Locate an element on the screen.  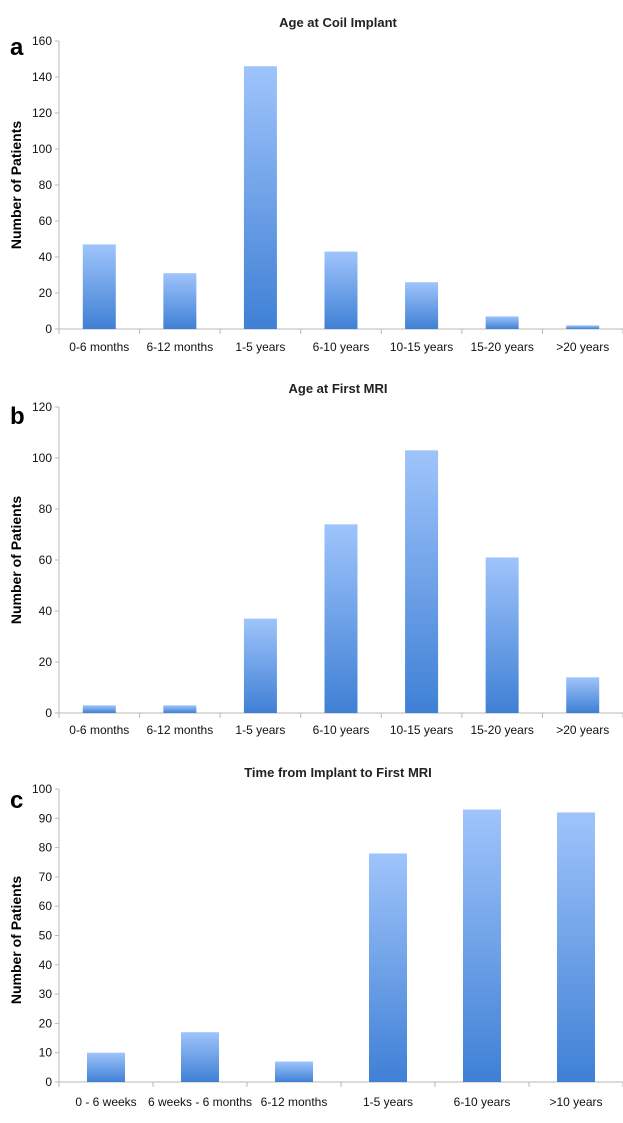
x-tick-label: 0 - 6 weeks is located at coordinates (105, 1102).